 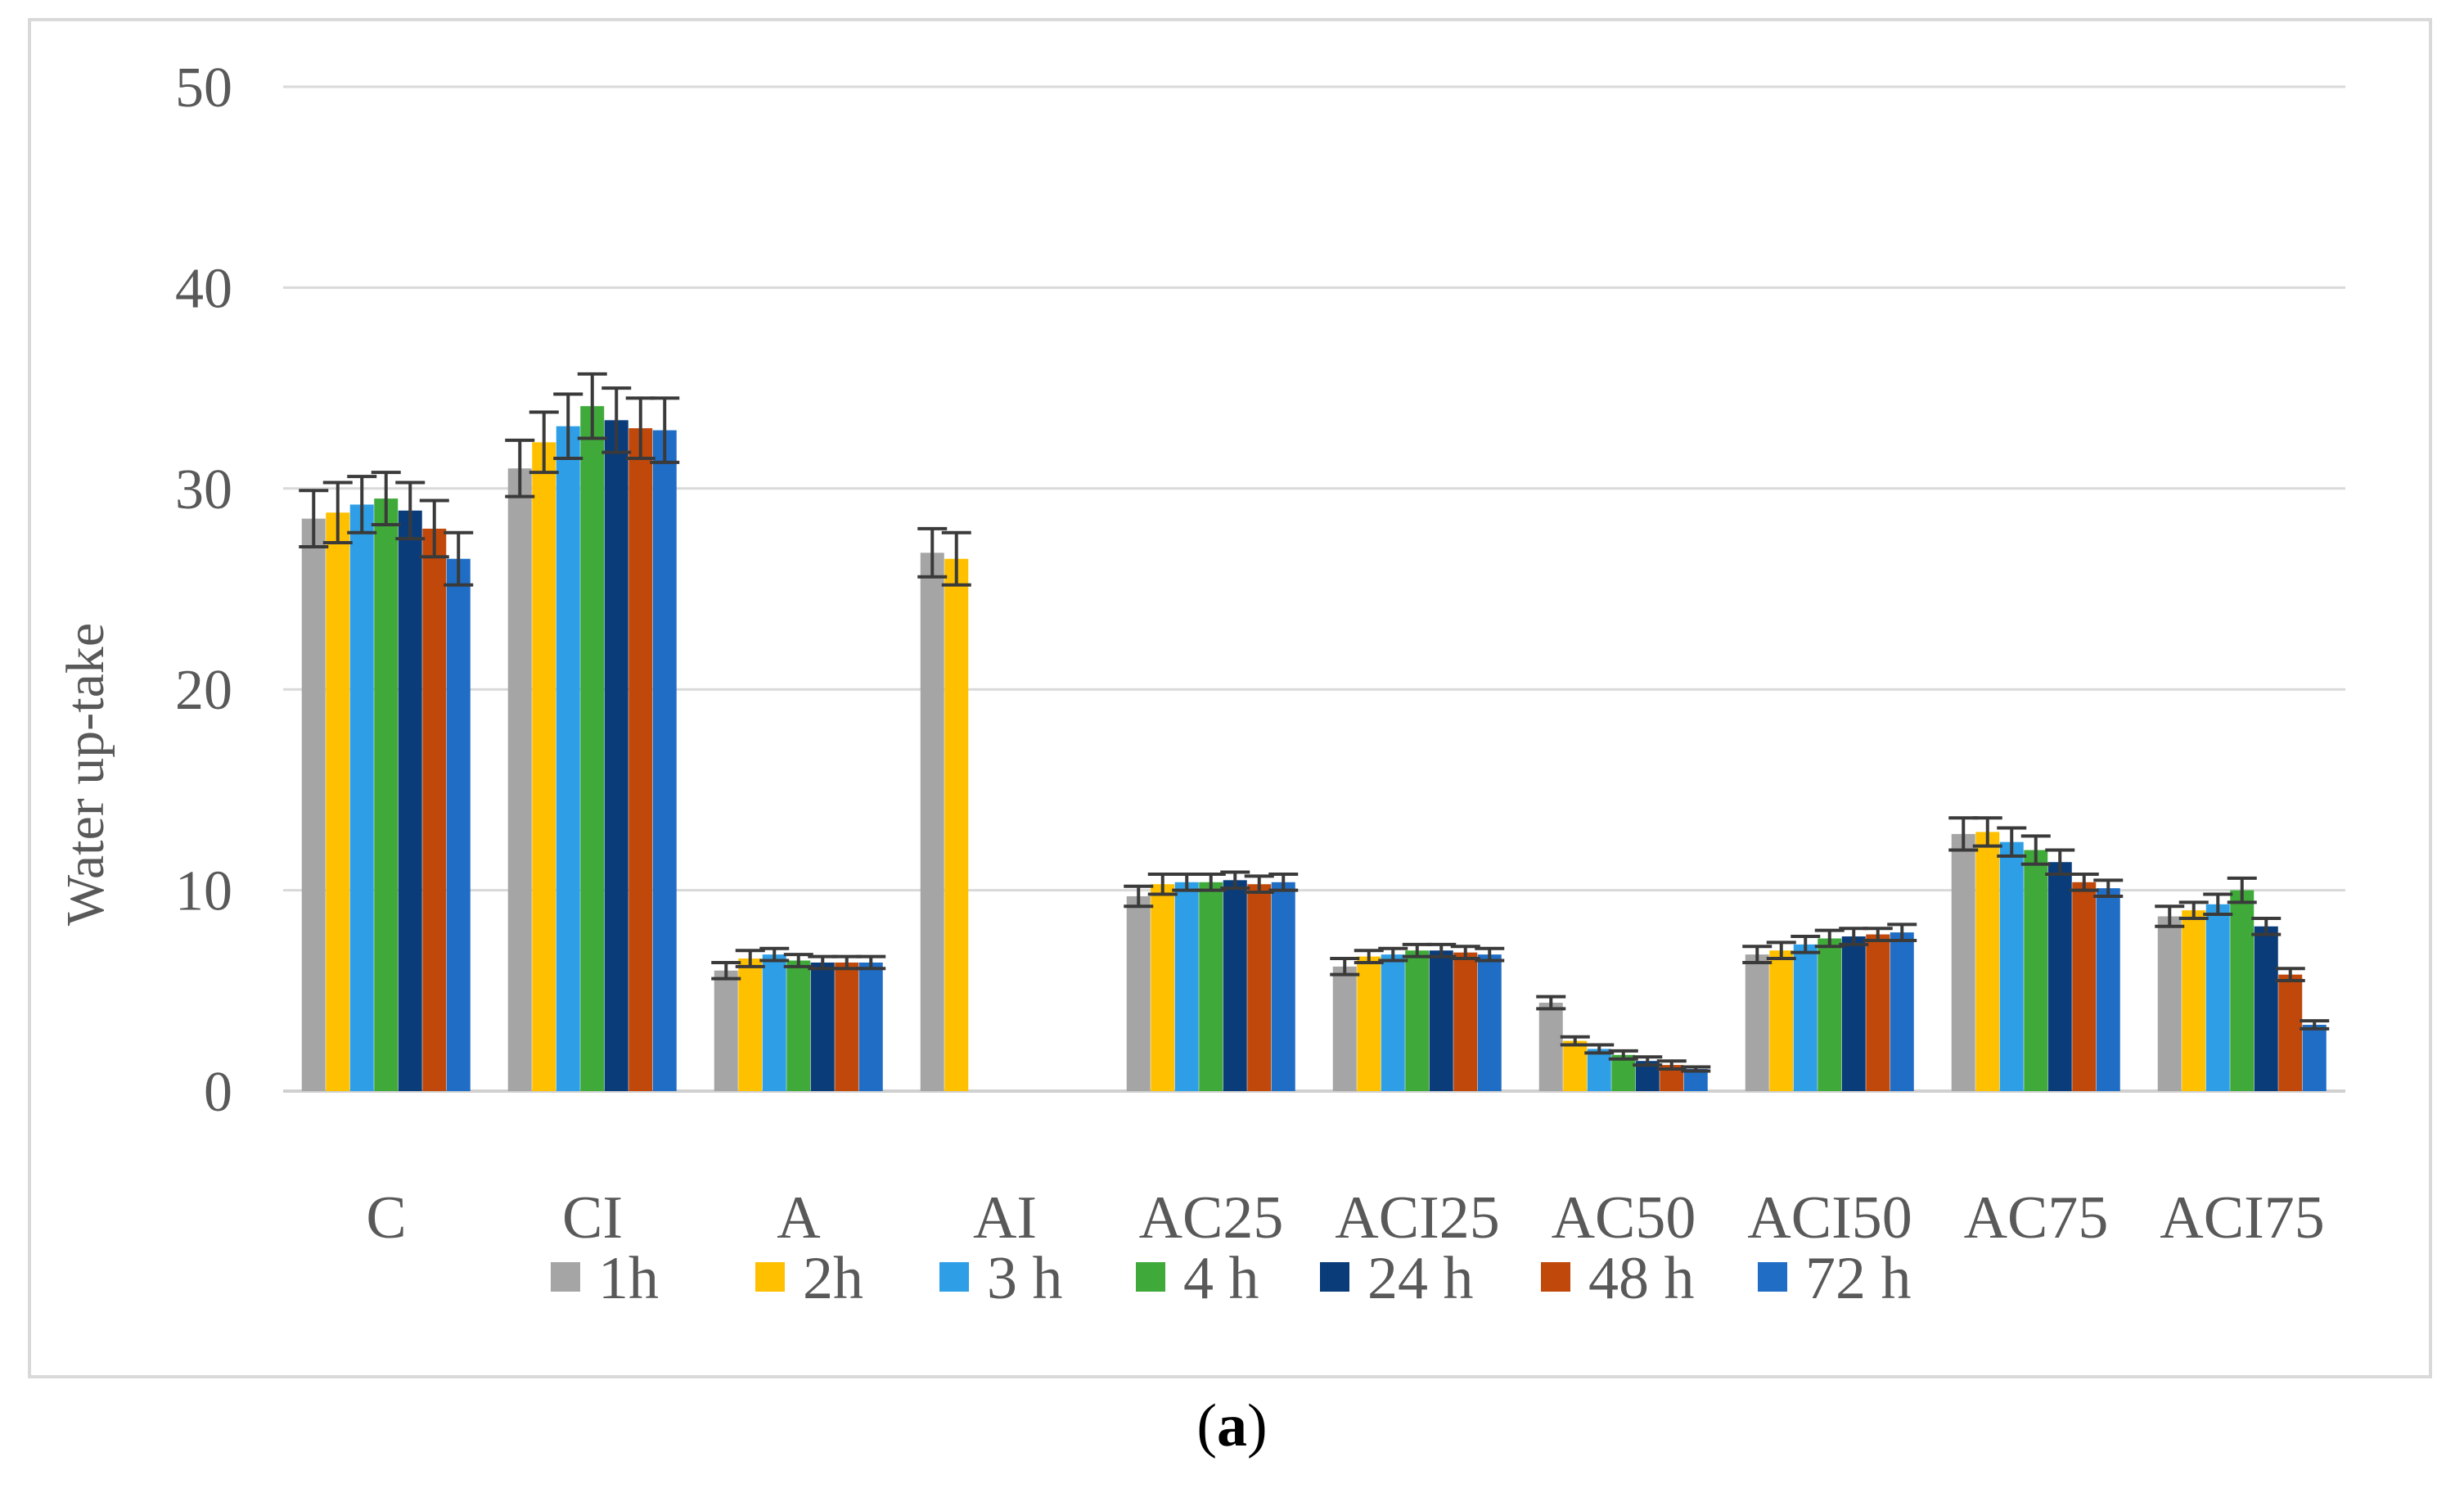 I want to click on error-bar-CI-4h, so click(x=592, y=406).